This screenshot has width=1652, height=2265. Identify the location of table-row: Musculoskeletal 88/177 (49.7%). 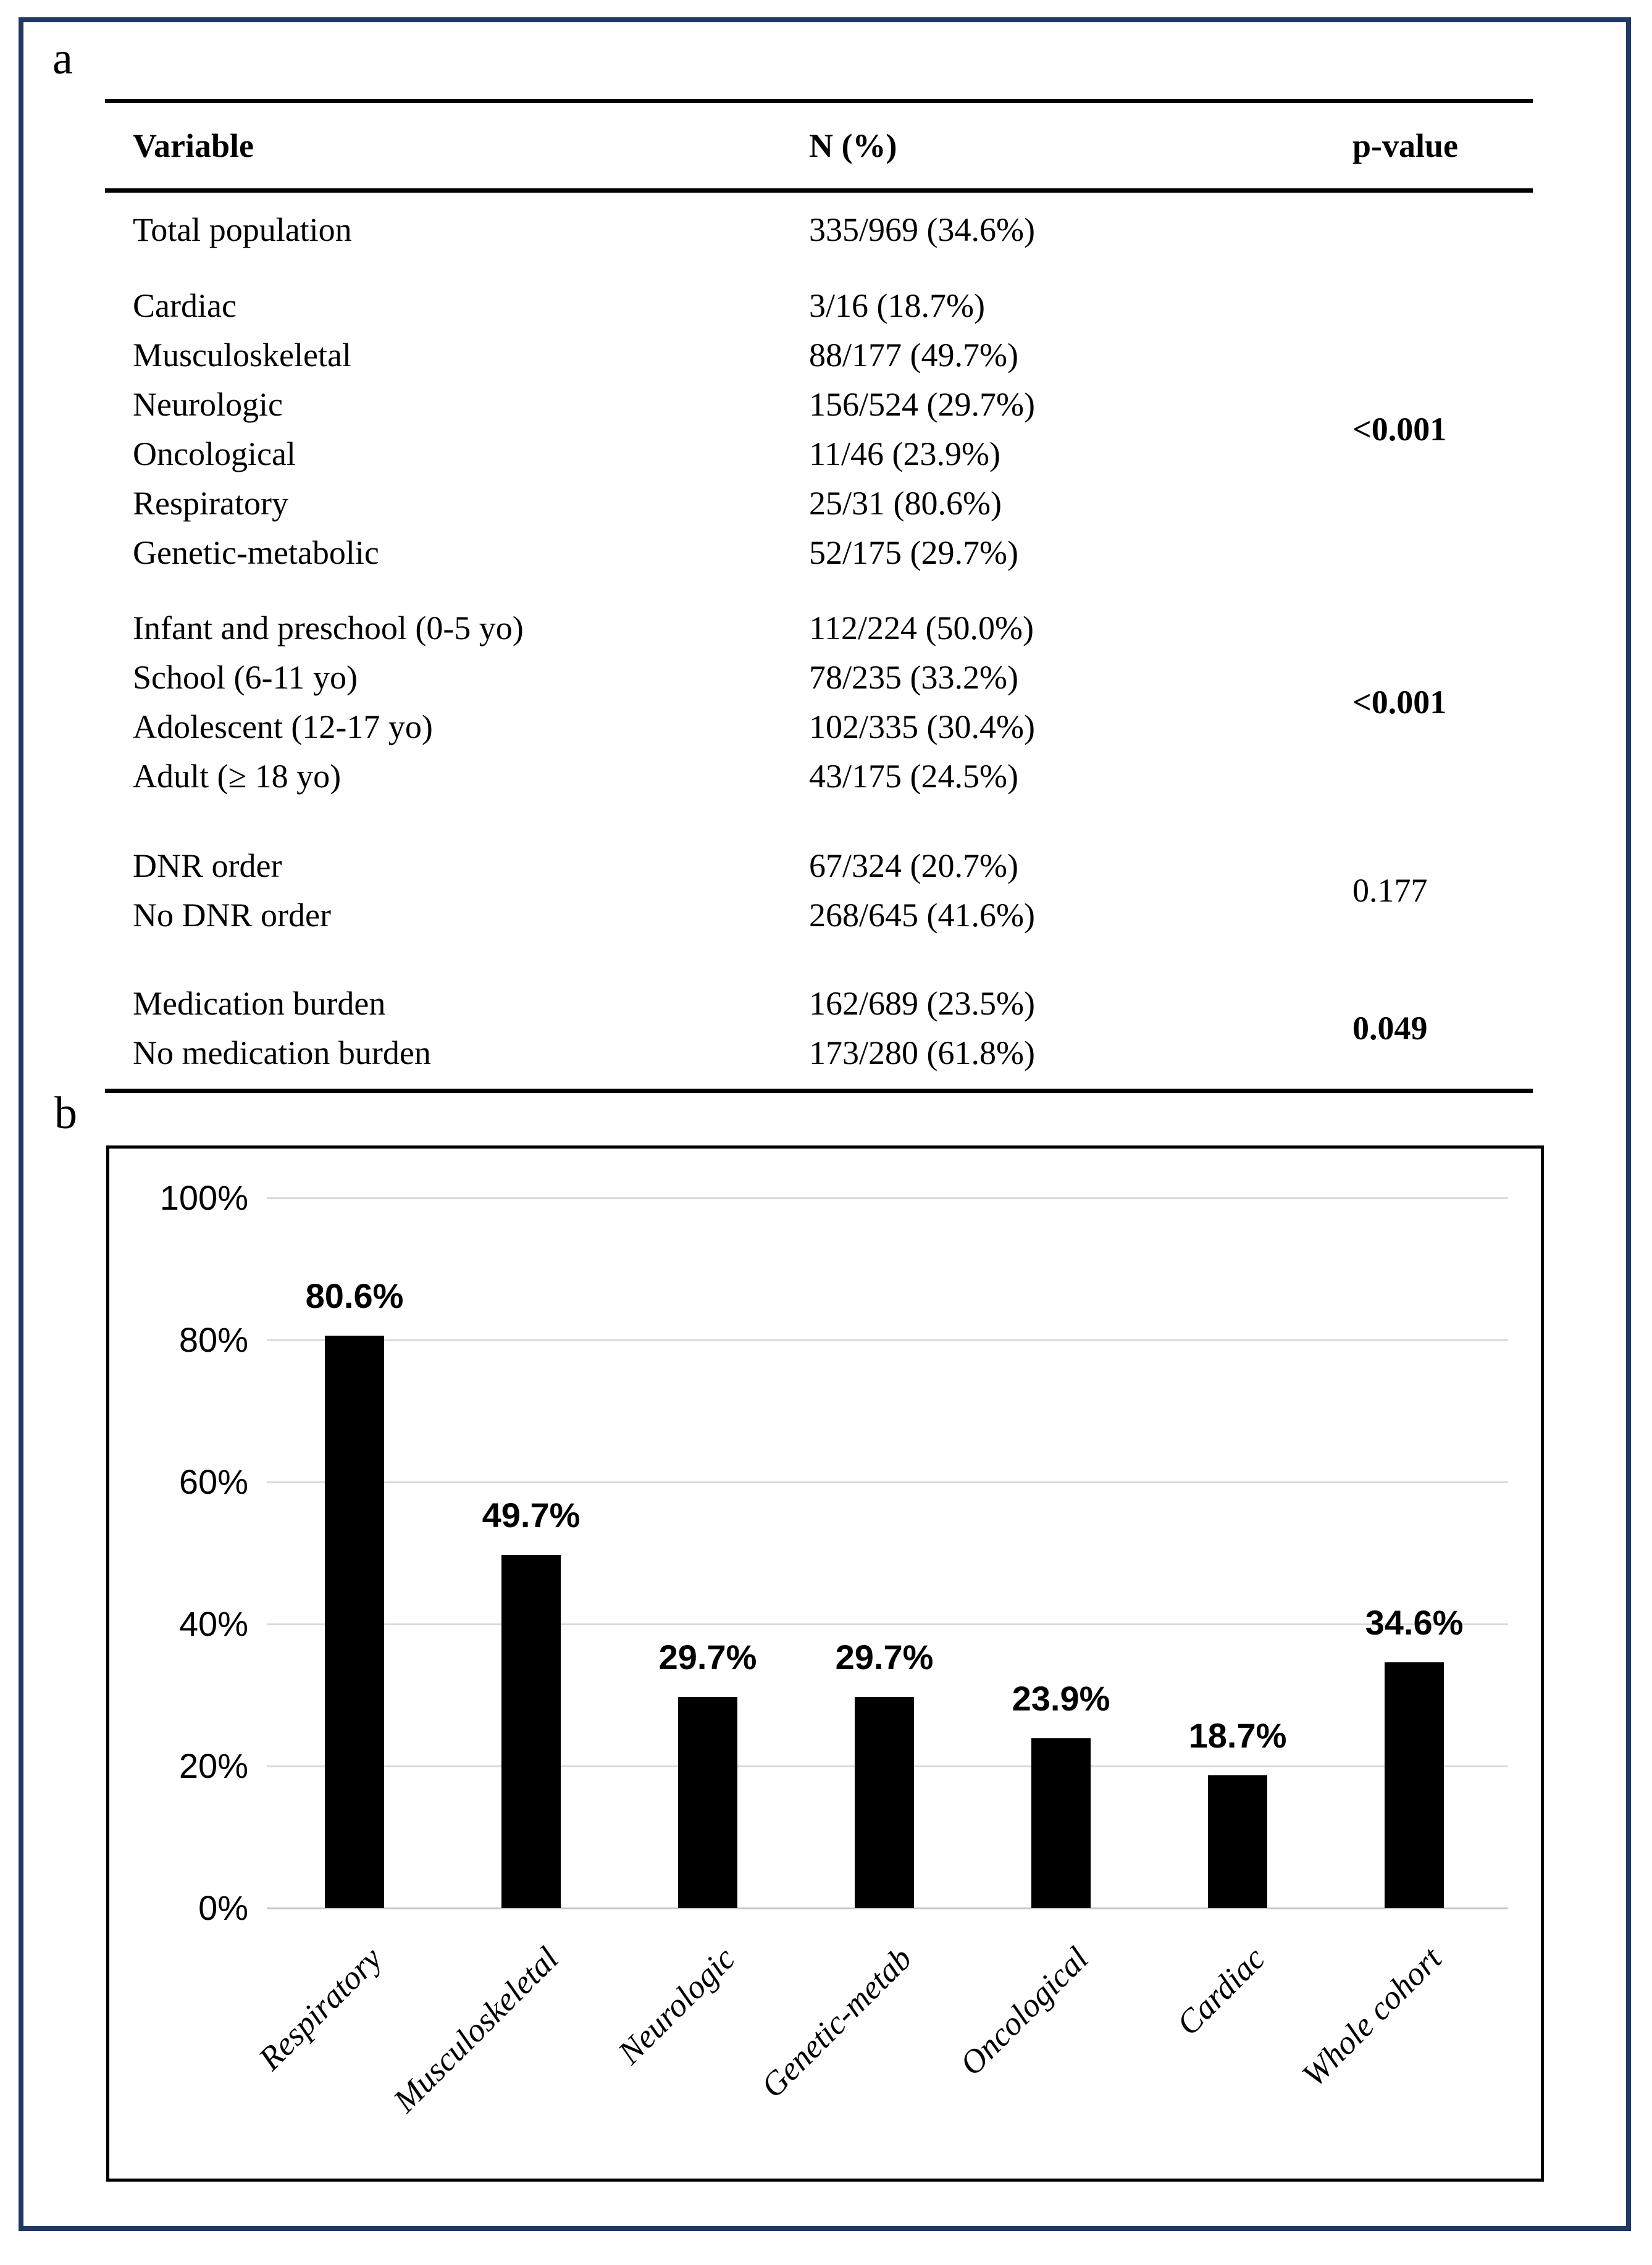
(728, 355).